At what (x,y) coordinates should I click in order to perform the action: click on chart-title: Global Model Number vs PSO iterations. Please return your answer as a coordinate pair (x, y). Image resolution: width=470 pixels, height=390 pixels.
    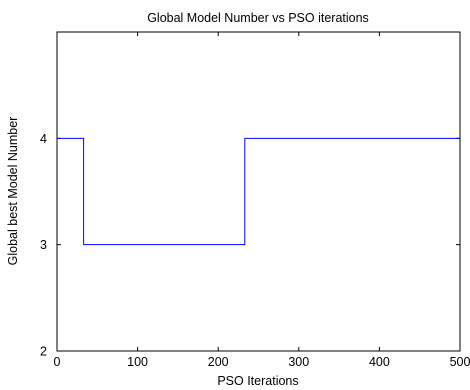
    Looking at the image, I should click on (258, 18).